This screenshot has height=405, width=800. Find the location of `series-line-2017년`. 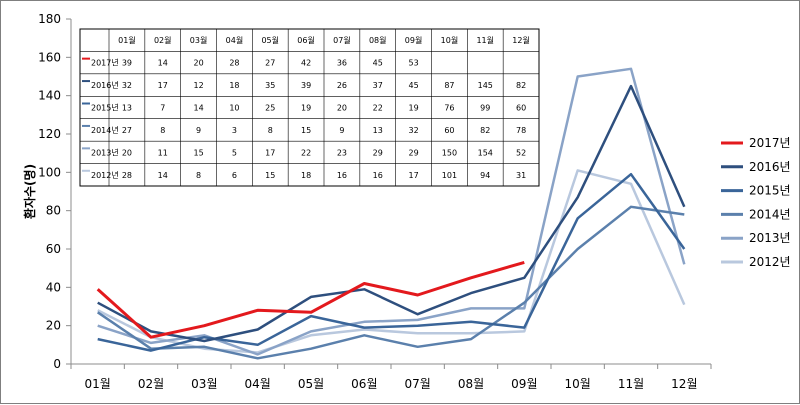

series-line-2017년 is located at coordinates (310, 299).